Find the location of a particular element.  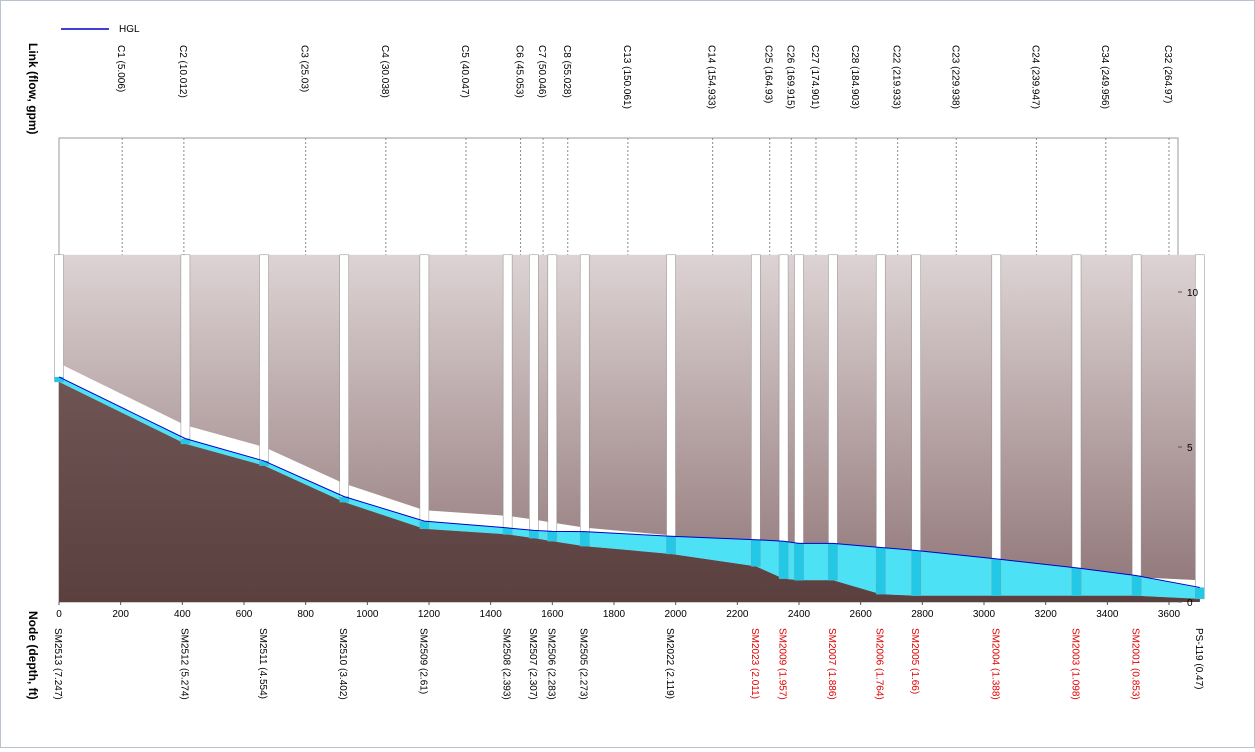

node-label: SM2022 (2.119) is located at coordinates (669, 663).